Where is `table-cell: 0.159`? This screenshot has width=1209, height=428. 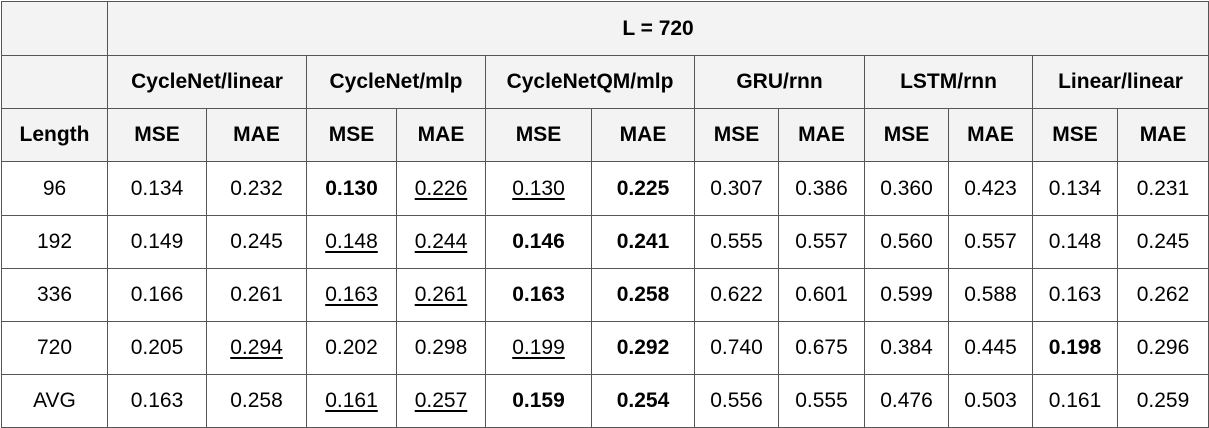
table-cell: 0.159 is located at coordinates (538, 401).